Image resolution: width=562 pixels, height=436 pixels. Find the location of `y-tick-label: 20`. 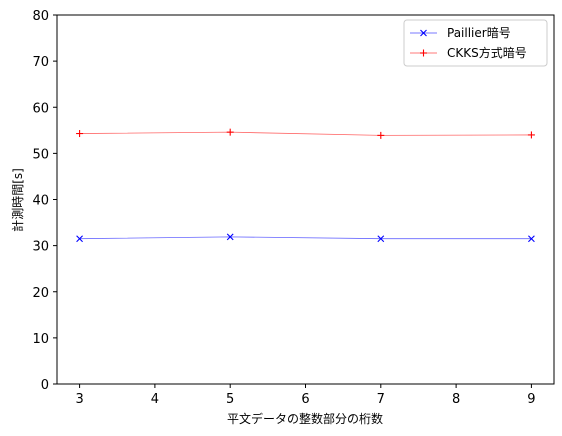

y-tick-label: 20 is located at coordinates (40, 293).